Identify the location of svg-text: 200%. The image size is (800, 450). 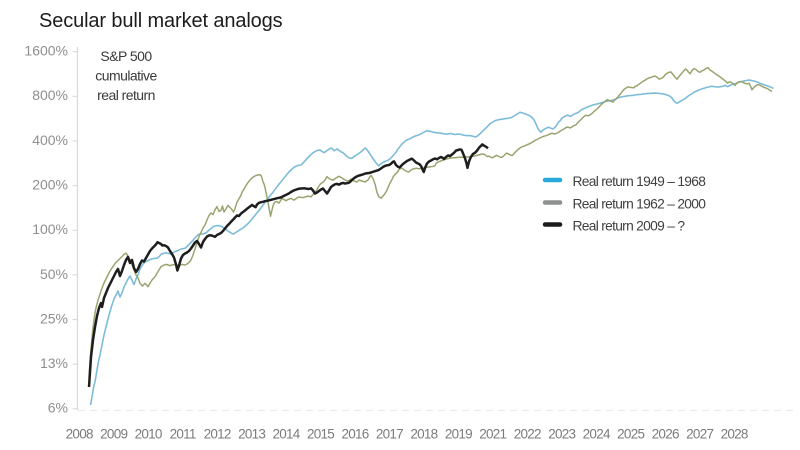
(50, 184).